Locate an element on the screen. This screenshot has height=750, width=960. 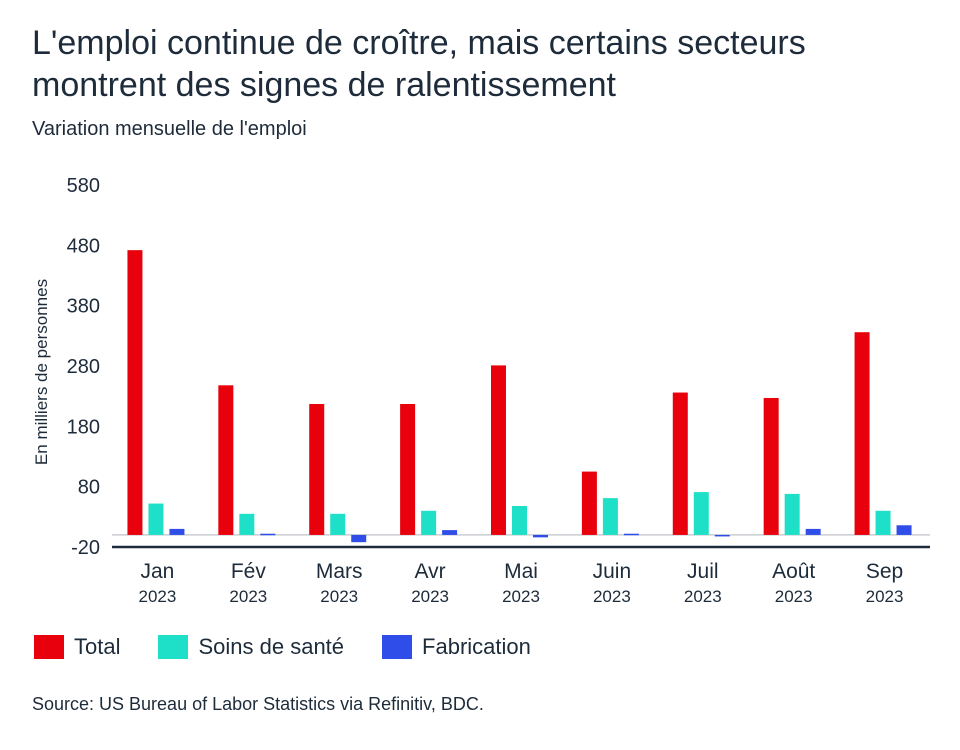
legend-swatch-sante is located at coordinates (173, 647).